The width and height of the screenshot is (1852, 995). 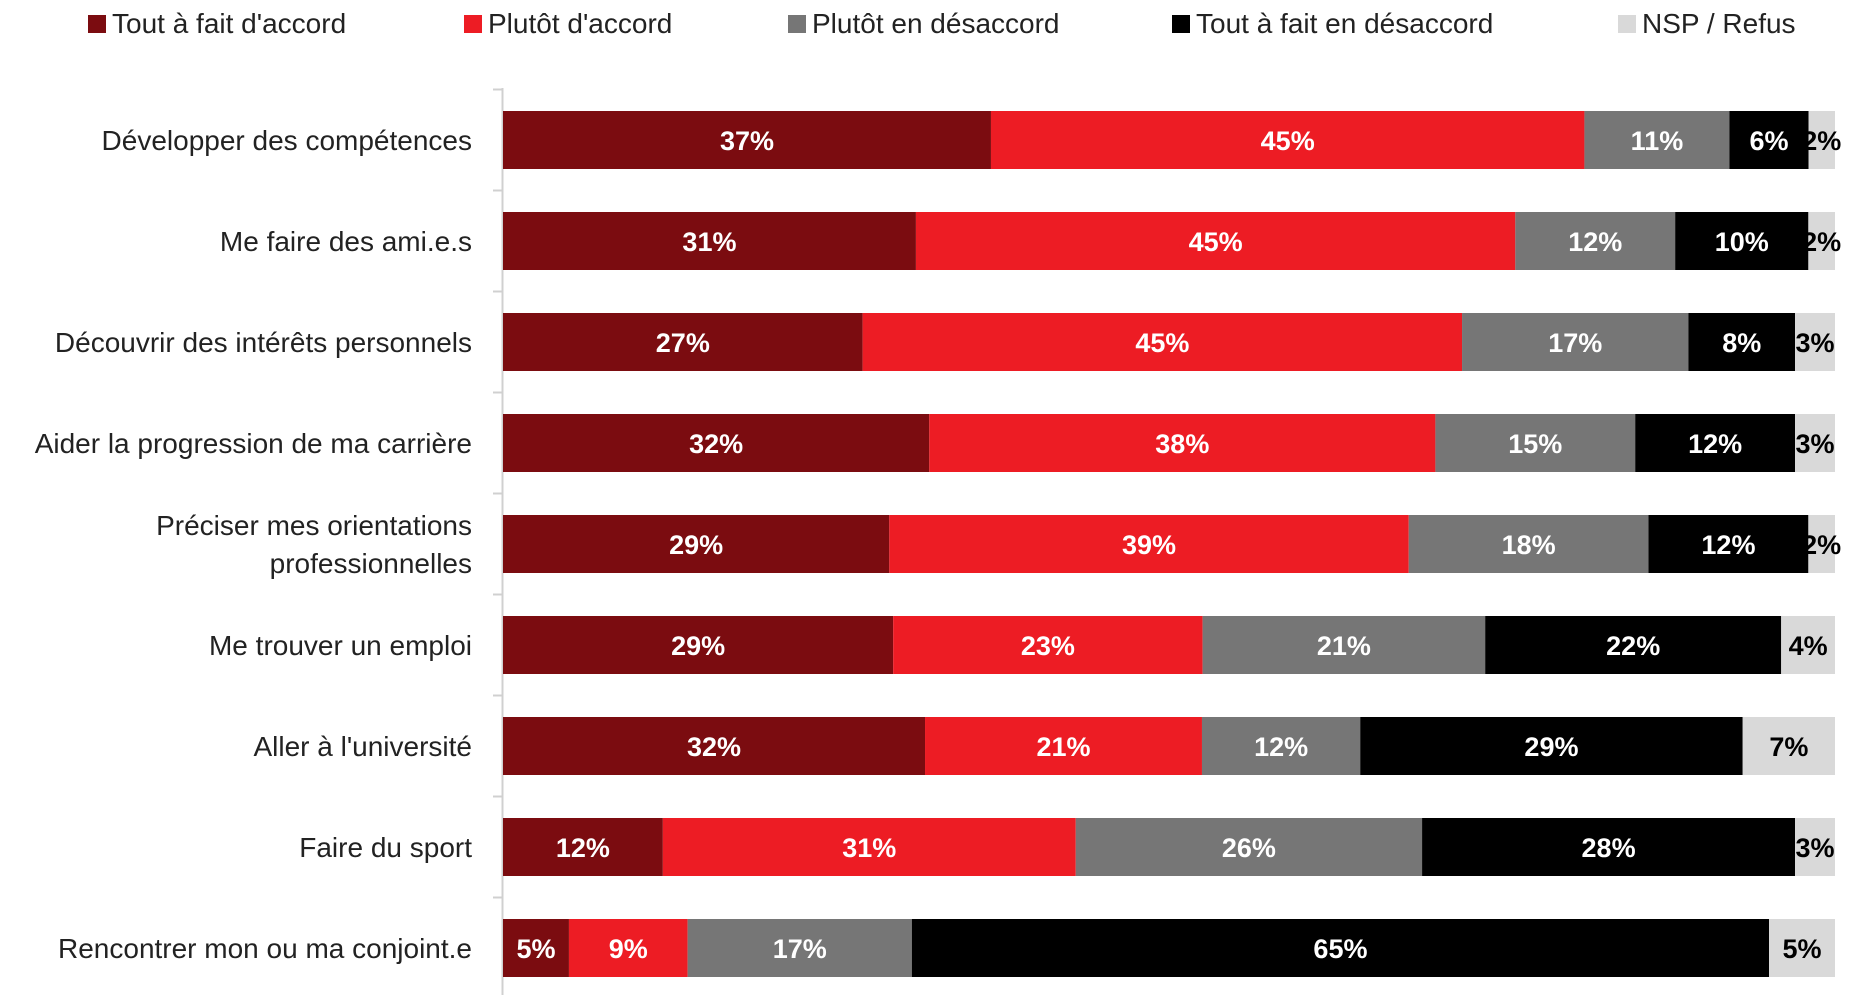 I want to click on category-label-line: Découvrir des intérêts personnels, so click(x=263, y=342).